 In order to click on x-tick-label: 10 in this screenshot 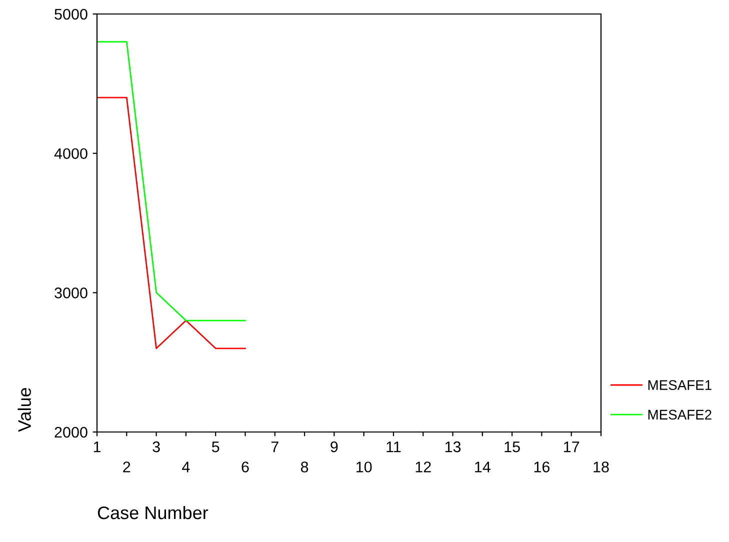, I will do `click(364, 467)`.